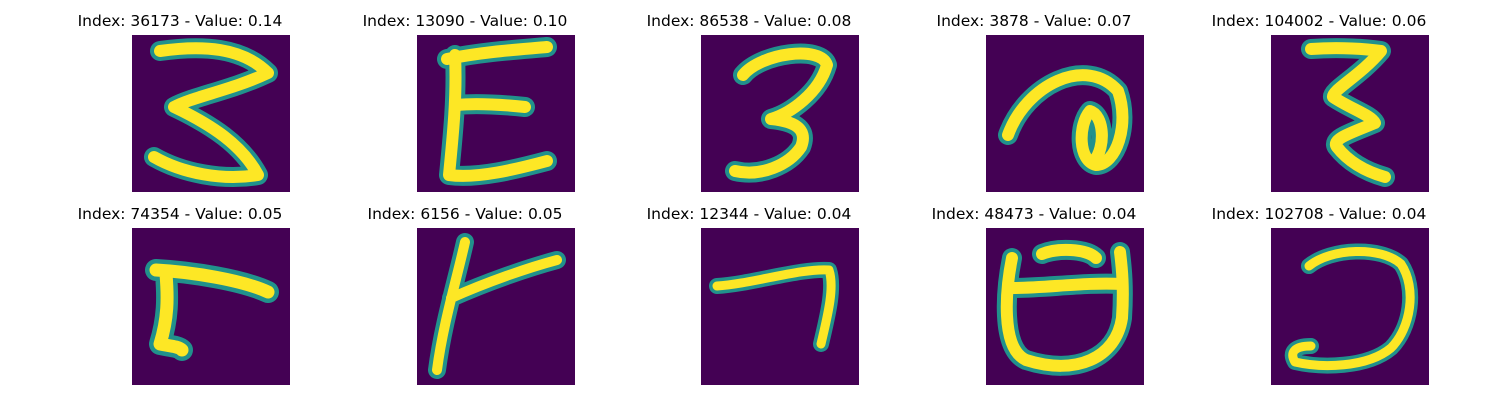 This screenshot has width=1500, height=400. I want to click on image-panel-8: Index: 12344 - Value: 0.04, so click(749, 289).